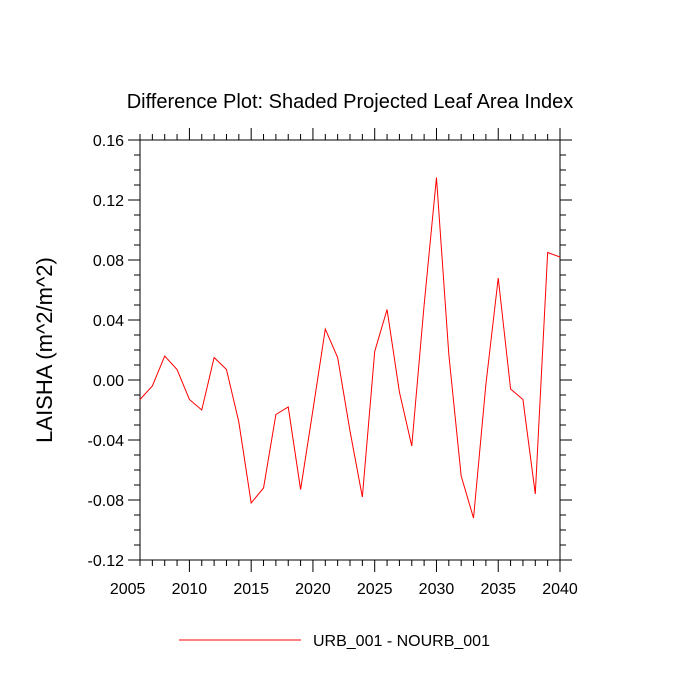 This screenshot has width=700, height=700. What do you see at coordinates (251, 589) in the screenshot?
I see `x-tick-label: 2015` at bounding box center [251, 589].